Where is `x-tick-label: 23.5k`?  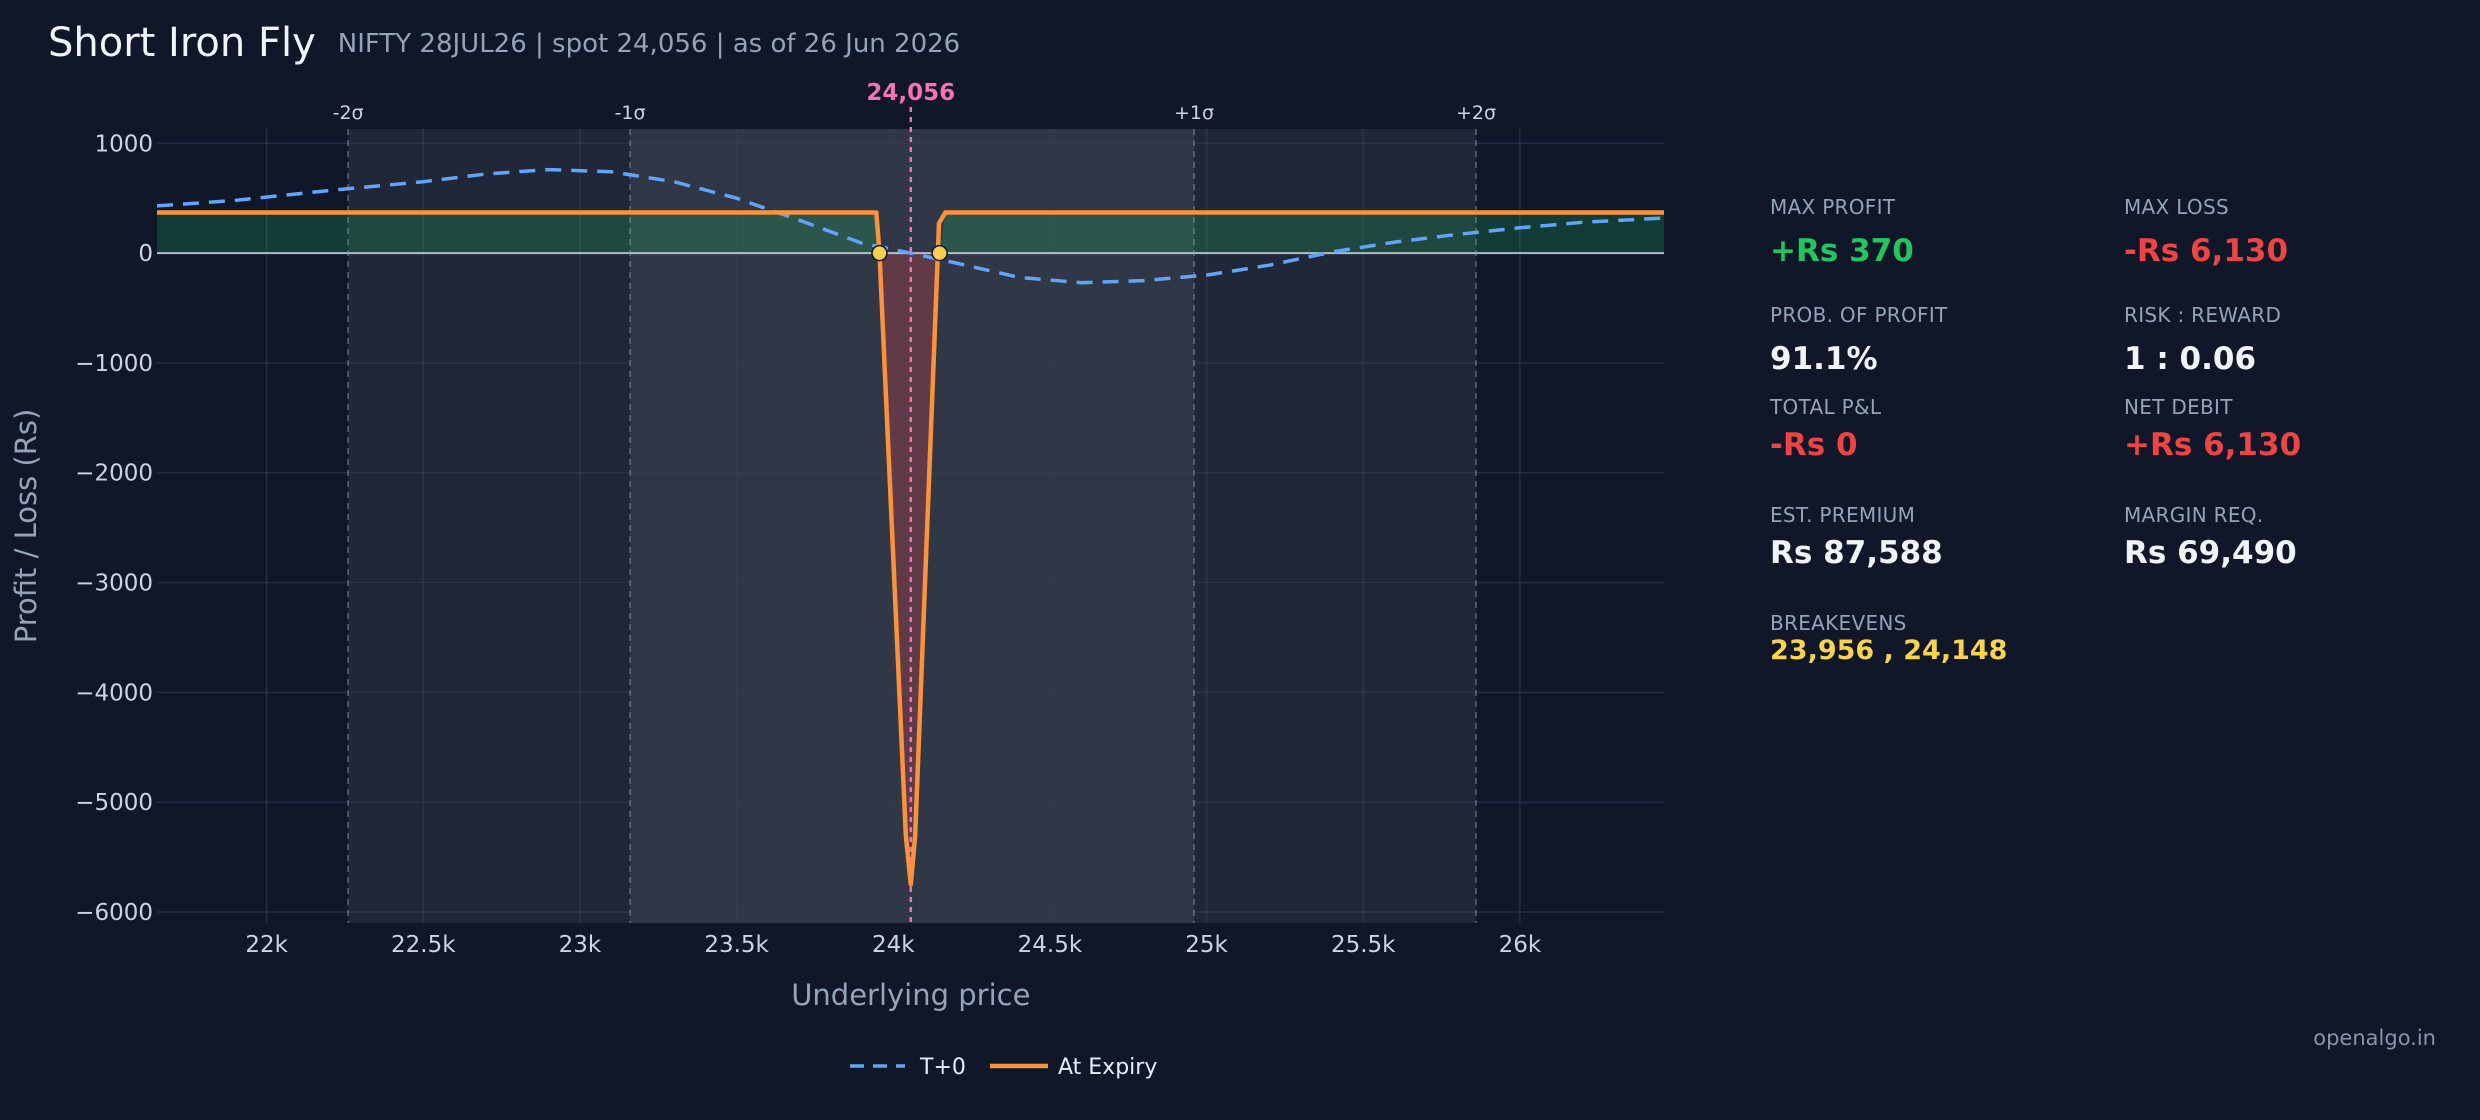
x-tick-label: 23.5k is located at coordinates (736, 945).